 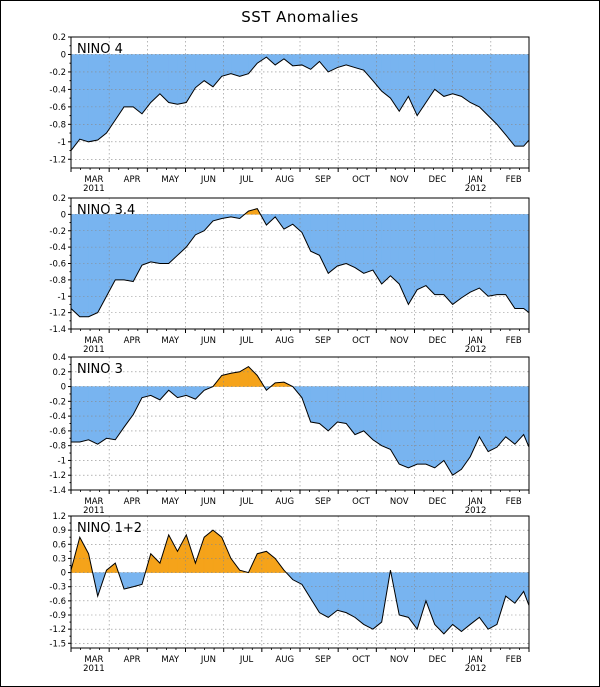 I want to click on y-tick-label: 0.3, so click(x=59, y=559).